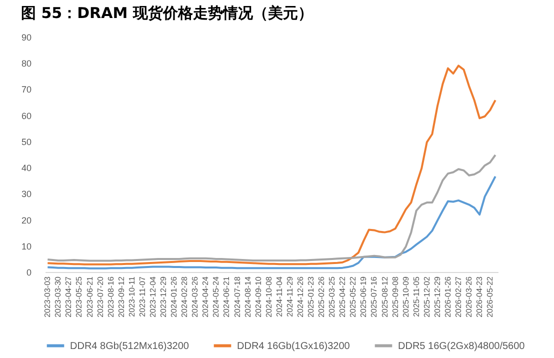 The height and width of the screenshot is (358, 554). Describe the element at coordinates (427, 297) in the screenshot. I see `x-tick-label: 2025-12-02` at that location.